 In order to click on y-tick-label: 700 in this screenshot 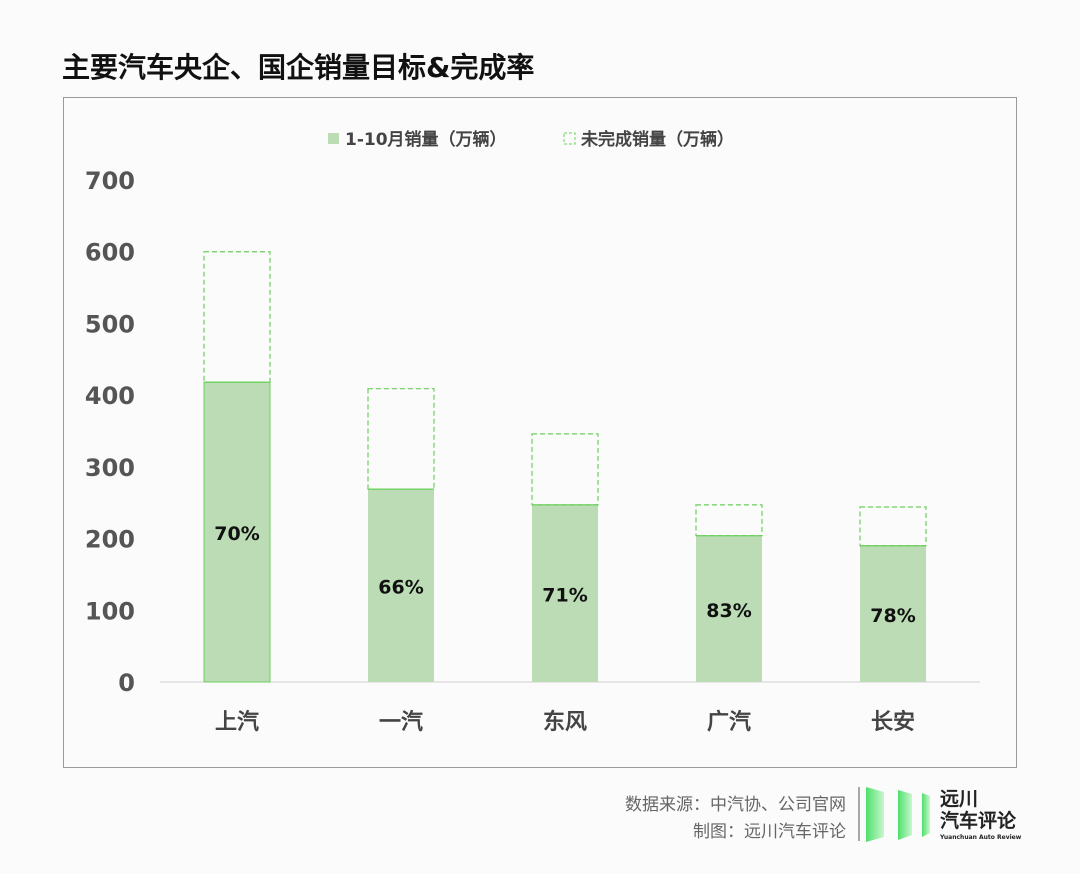, I will do `click(110, 181)`.